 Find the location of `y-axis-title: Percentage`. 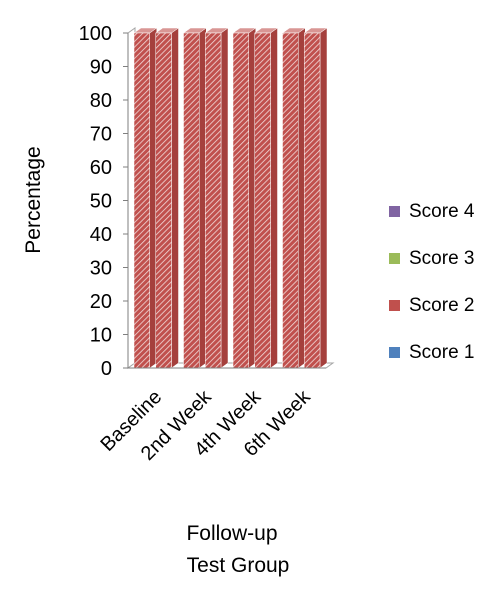

y-axis-title: Percentage is located at coordinates (33, 199).